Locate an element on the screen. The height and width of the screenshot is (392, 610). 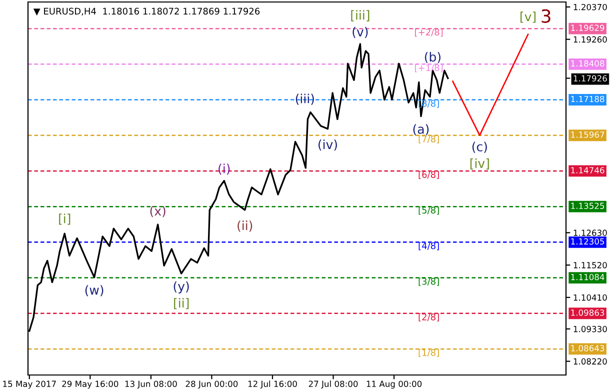
y-tick-label: 1.20370 is located at coordinates (590, 7).